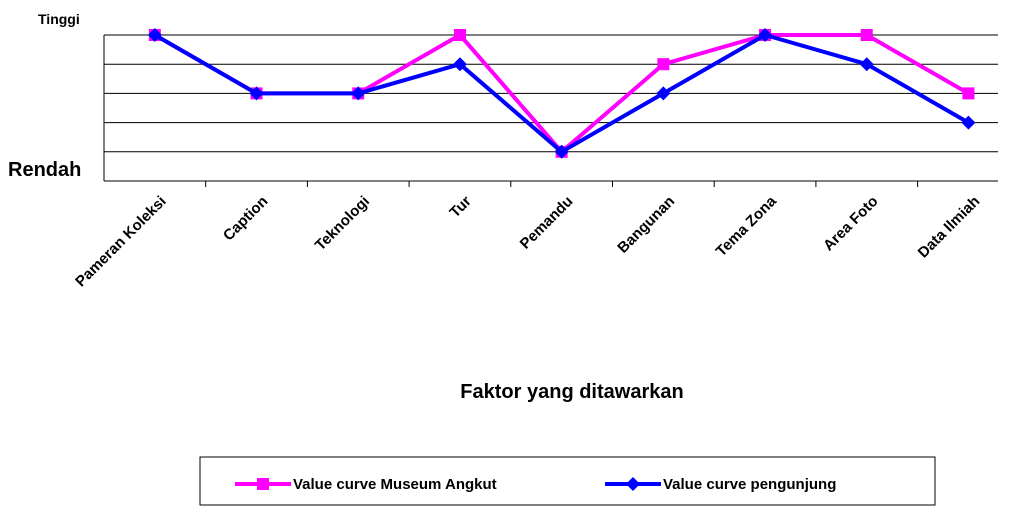  I want to click on legend-box, so click(567, 481).